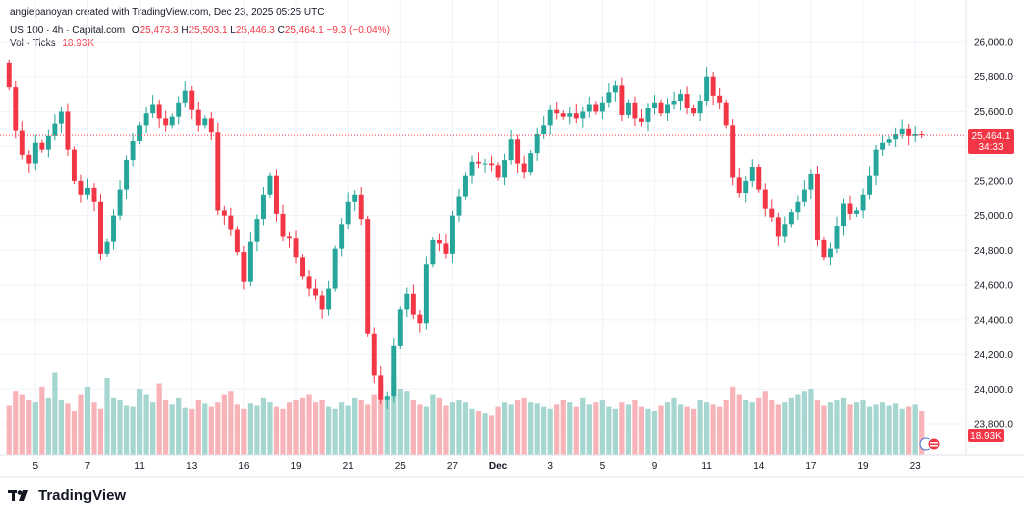  What do you see at coordinates (68, 30) in the screenshot?
I see `symbol-label: US 100 · 4h · Capital.com` at bounding box center [68, 30].